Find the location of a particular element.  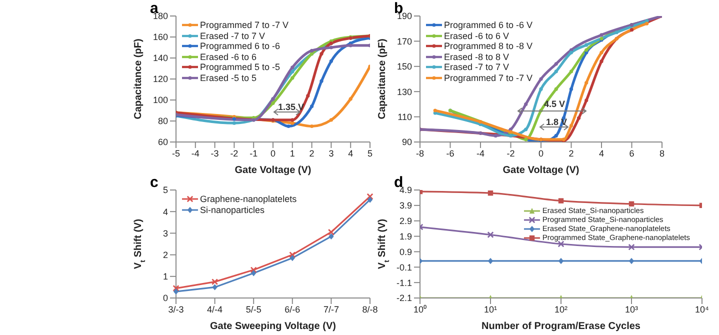

y-tick-label: 2 is located at coordinates (165, 255).